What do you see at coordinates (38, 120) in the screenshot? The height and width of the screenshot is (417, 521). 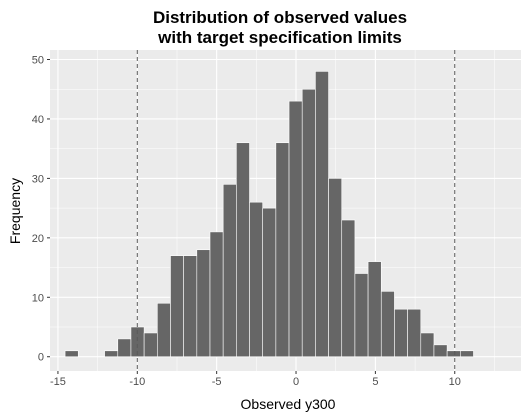 I see `y-tick-label: 40` at bounding box center [38, 120].